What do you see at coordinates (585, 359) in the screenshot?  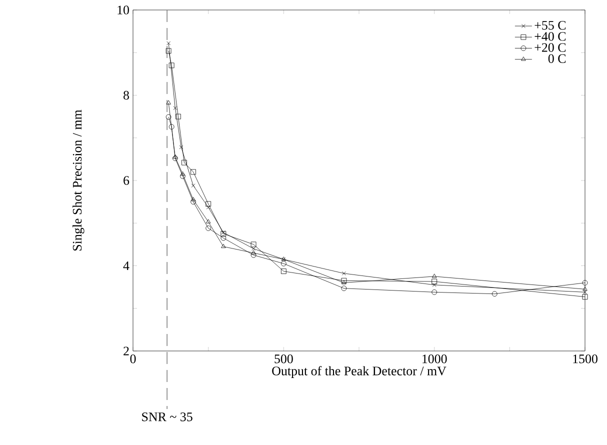 I see `x-tick-label: 1500` at bounding box center [585, 359].